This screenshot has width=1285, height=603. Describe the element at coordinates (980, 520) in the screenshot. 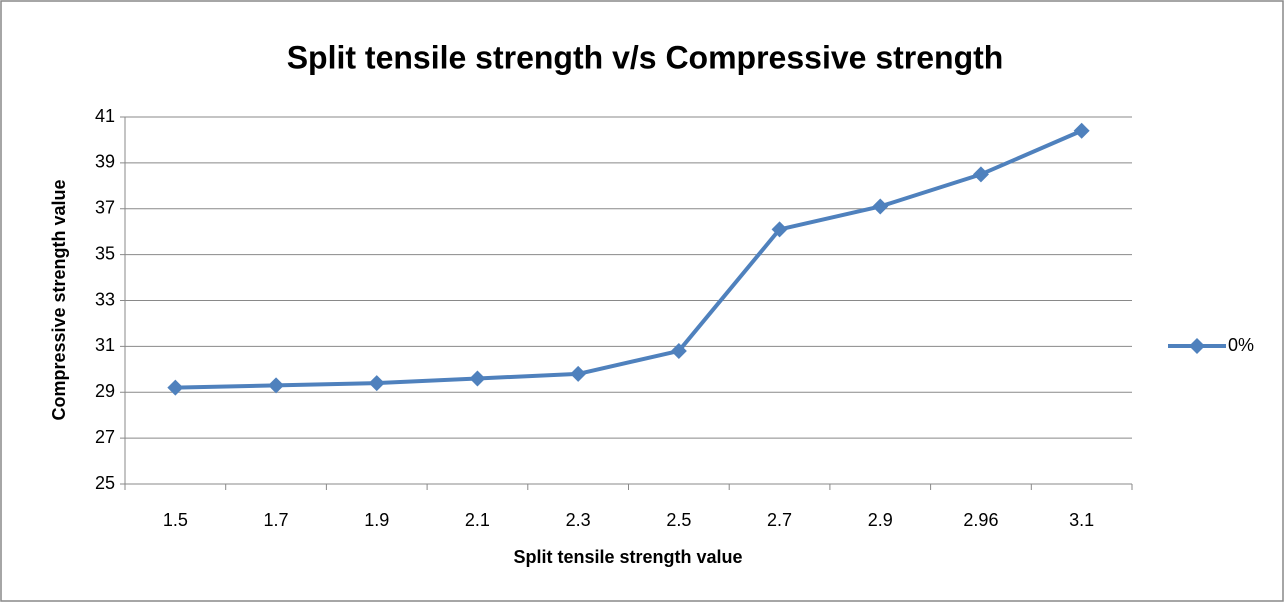

I see `x-tick-label: 2.96` at that location.